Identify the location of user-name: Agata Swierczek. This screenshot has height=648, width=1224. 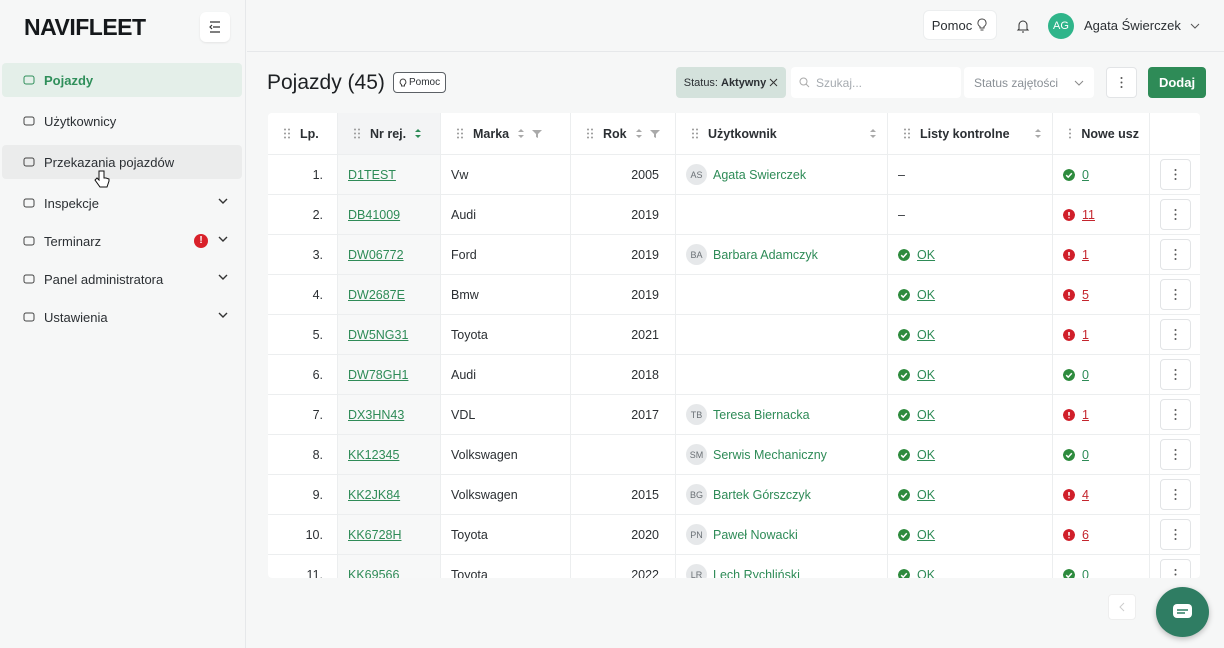
(760, 174).